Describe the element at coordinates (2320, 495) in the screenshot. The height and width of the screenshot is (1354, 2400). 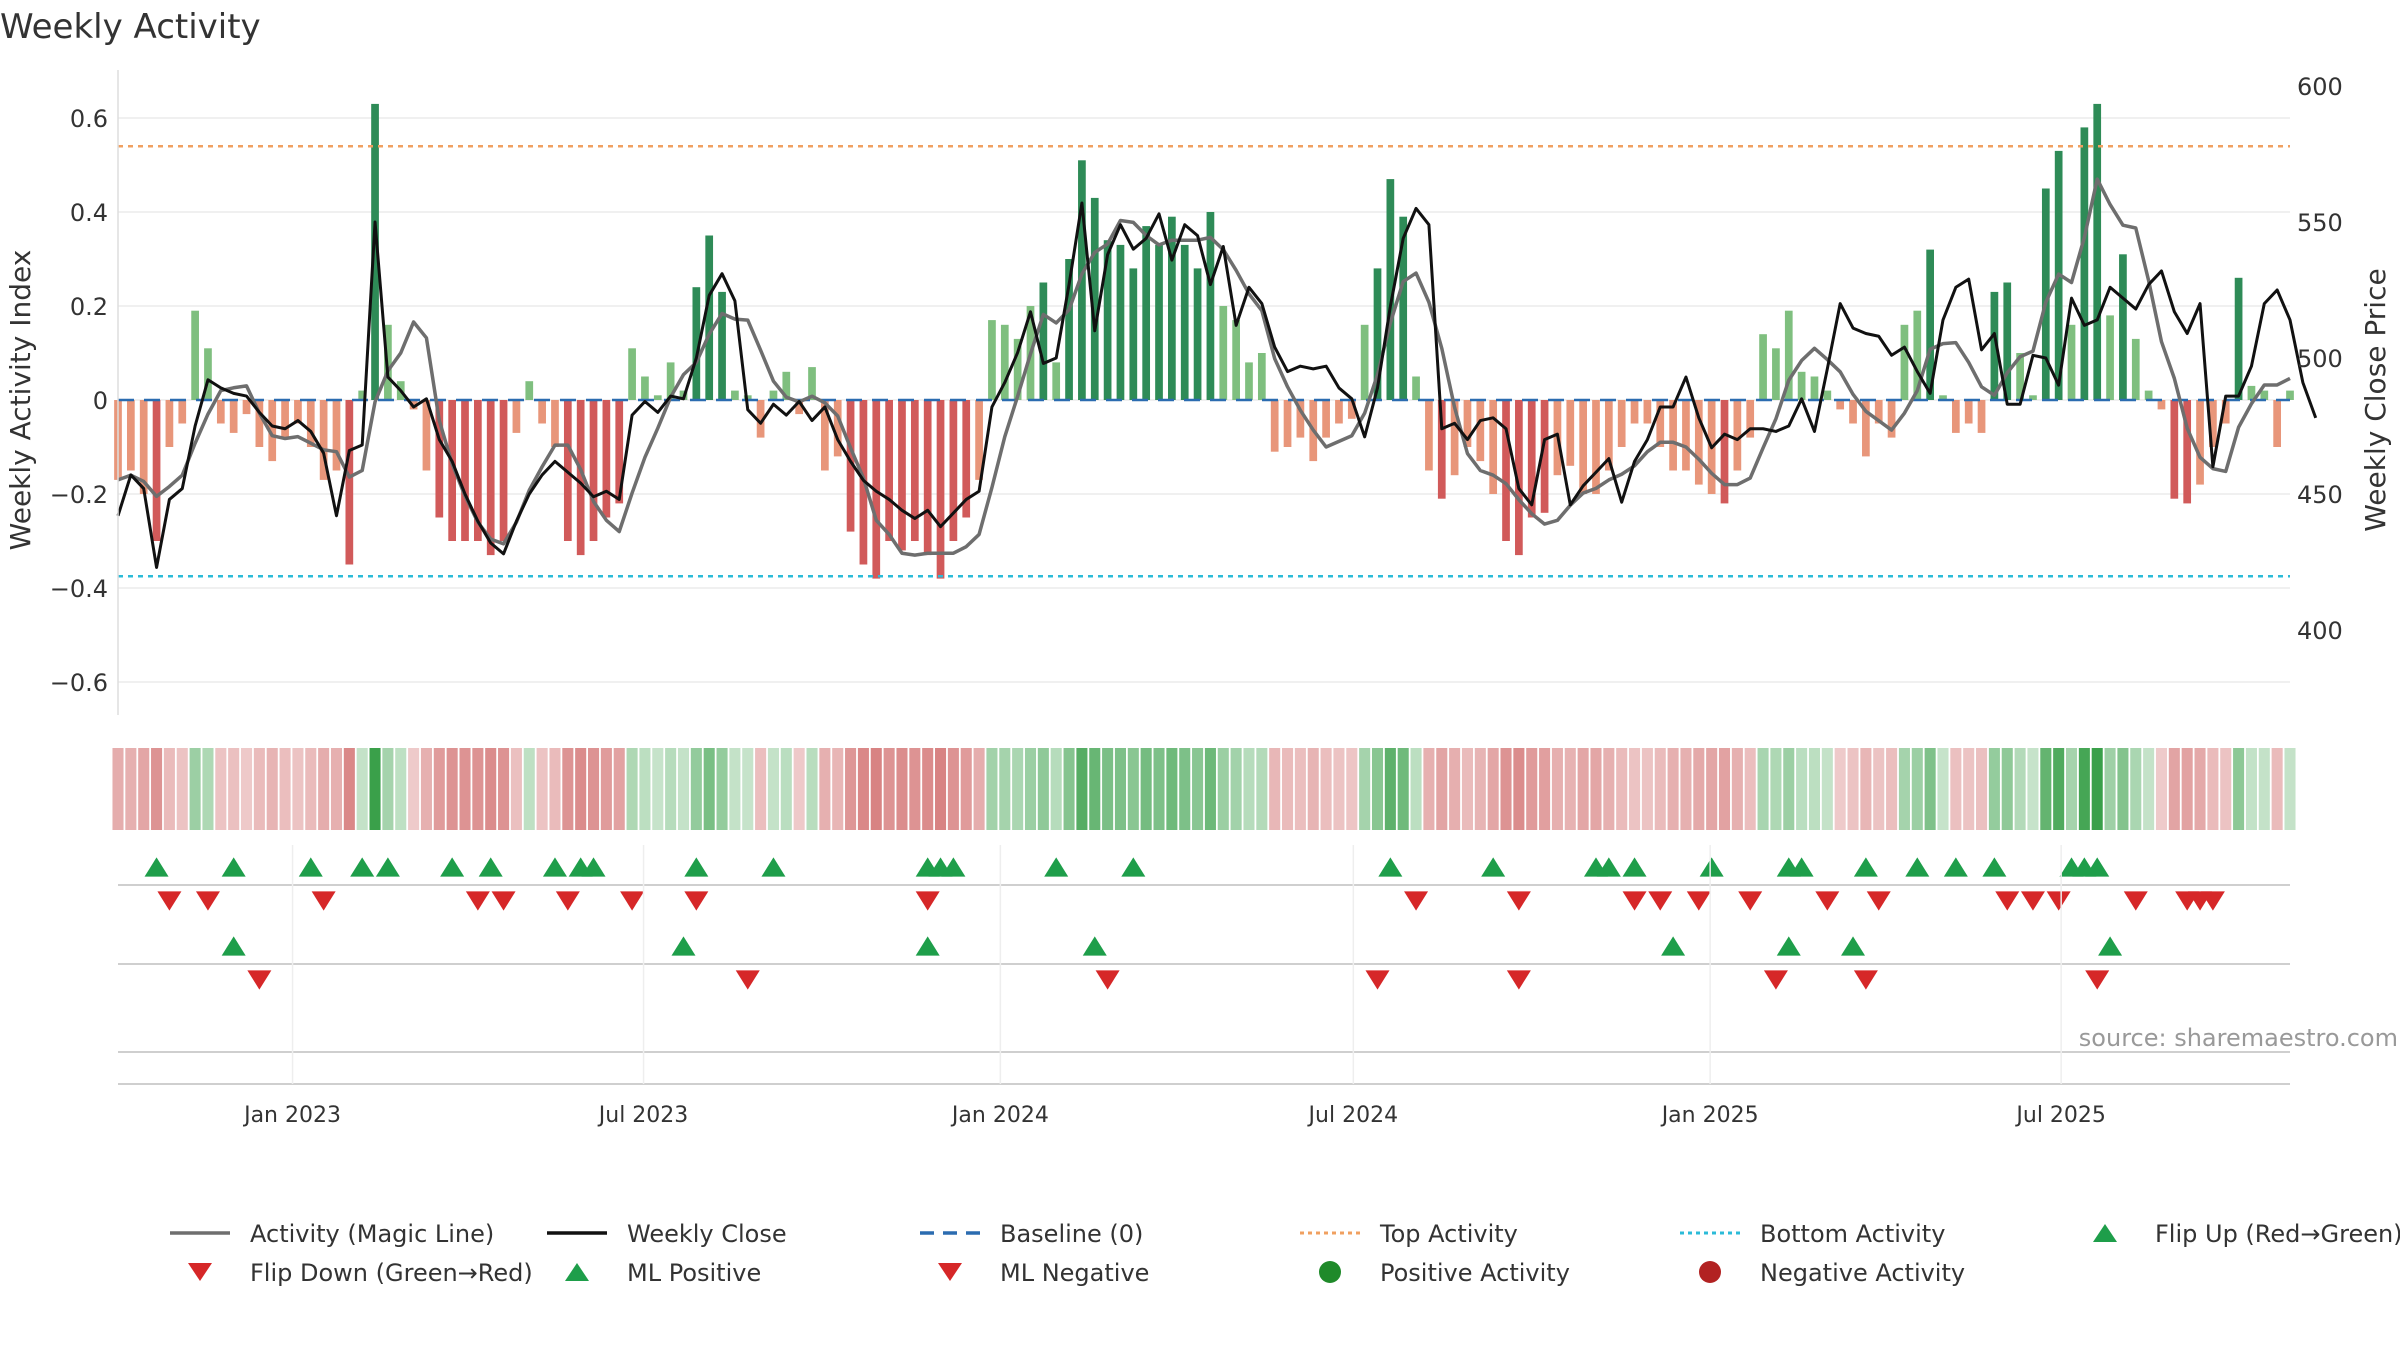
I see `y2-tick-label: 450` at that location.